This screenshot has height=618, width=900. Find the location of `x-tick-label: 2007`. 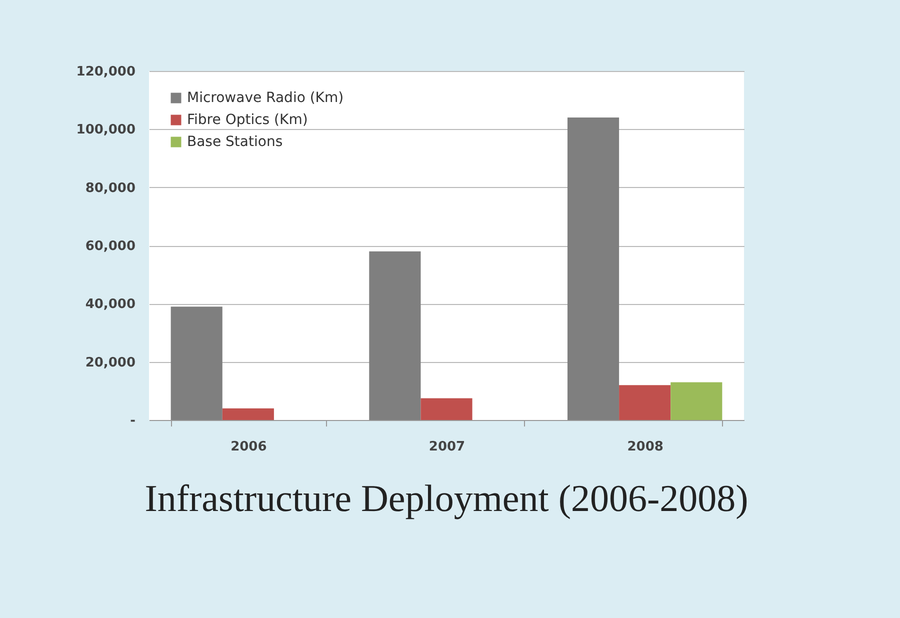

x-tick-label: 2007 is located at coordinates (447, 447).